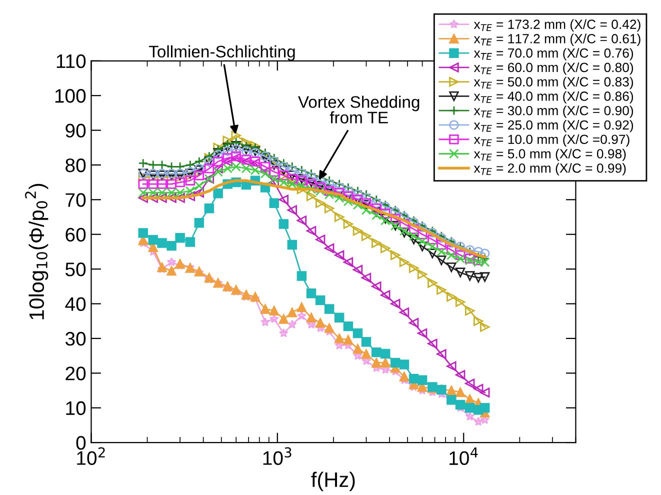 The width and height of the screenshot is (661, 495). What do you see at coordinates (359, 110) in the screenshot?
I see `annotation: Vortex Shedding from TE` at bounding box center [359, 110].